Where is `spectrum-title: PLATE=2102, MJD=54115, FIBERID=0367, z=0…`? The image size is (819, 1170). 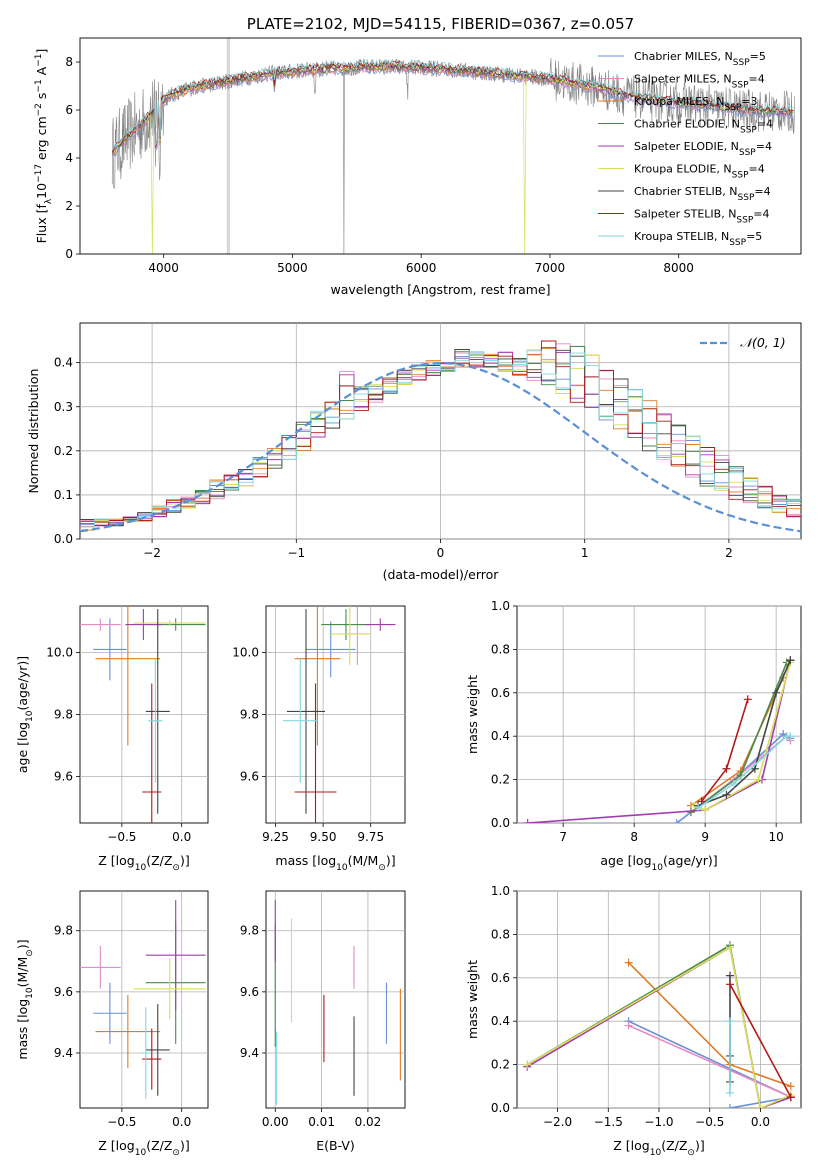 spectrum-title: PLATE=2102, MJD=54115, FIBERID=0367, z=0… is located at coordinates (440, 24).